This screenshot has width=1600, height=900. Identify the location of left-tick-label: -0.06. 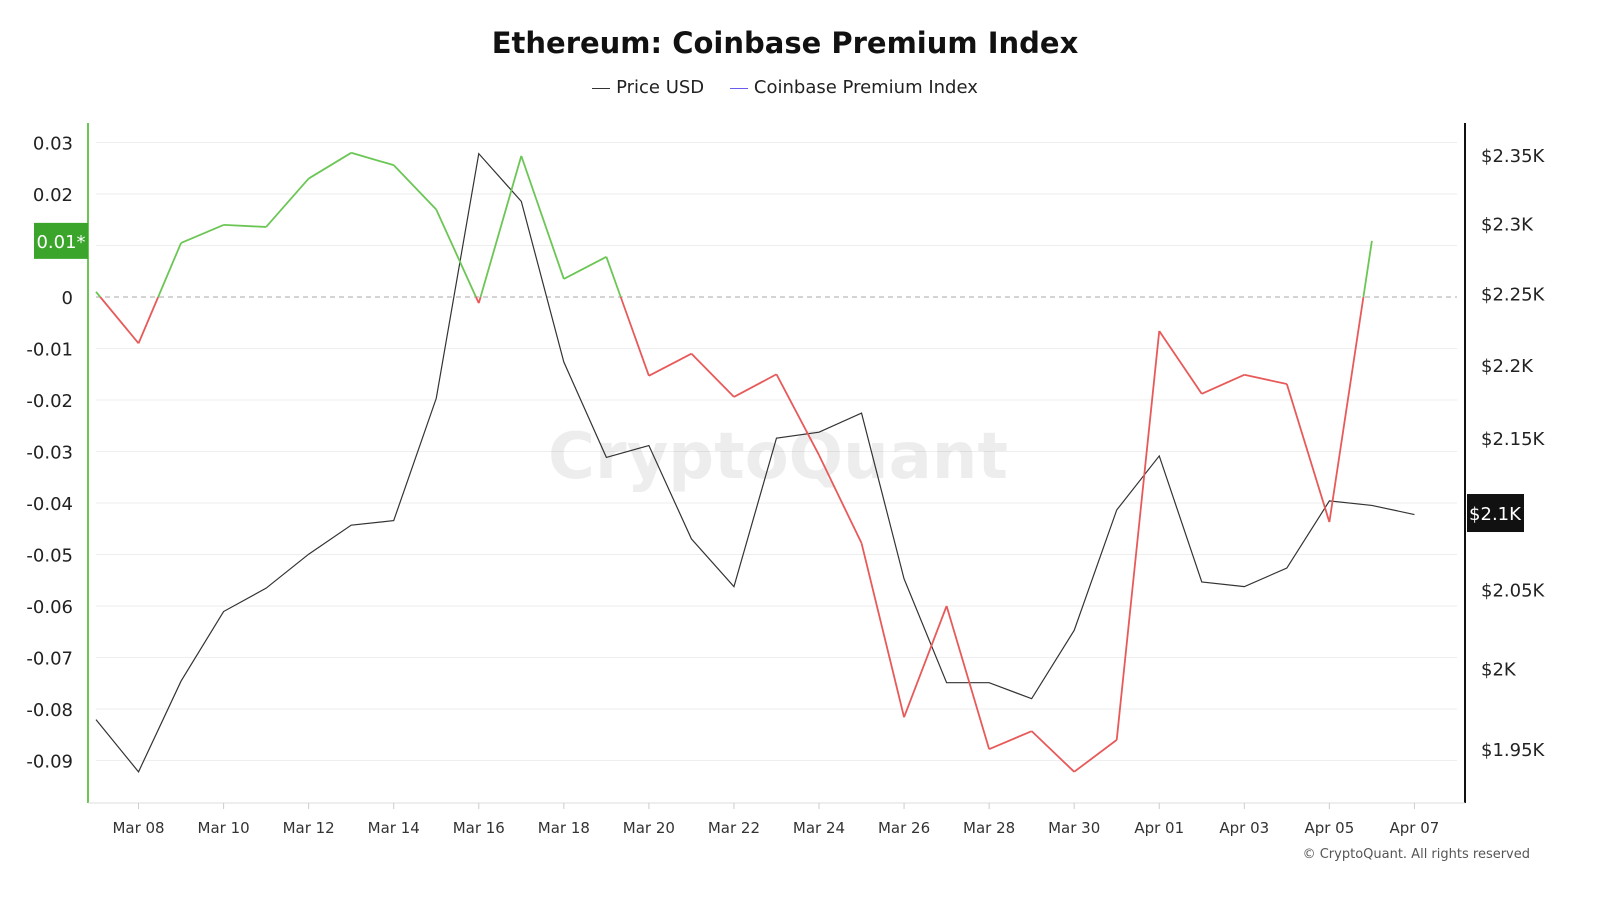
(49, 607).